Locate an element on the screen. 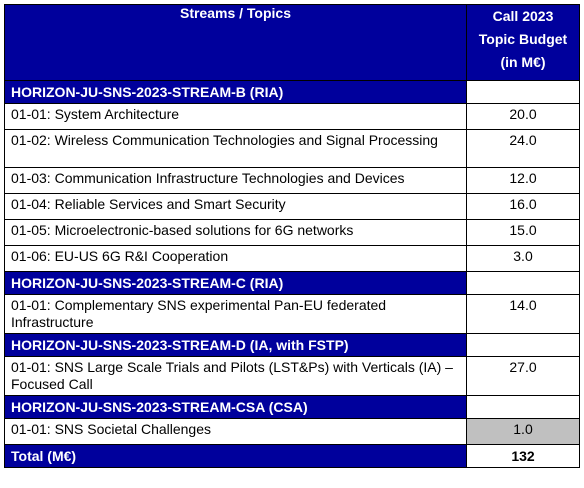 The width and height of the screenshot is (584, 488). topic-row: 01-01: System Architecture 20.0 is located at coordinates (292, 116).